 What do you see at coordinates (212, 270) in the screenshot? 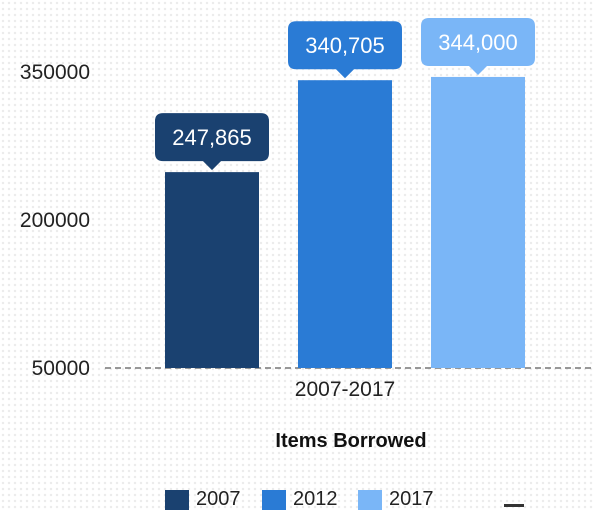
I see `bar-2007` at bounding box center [212, 270].